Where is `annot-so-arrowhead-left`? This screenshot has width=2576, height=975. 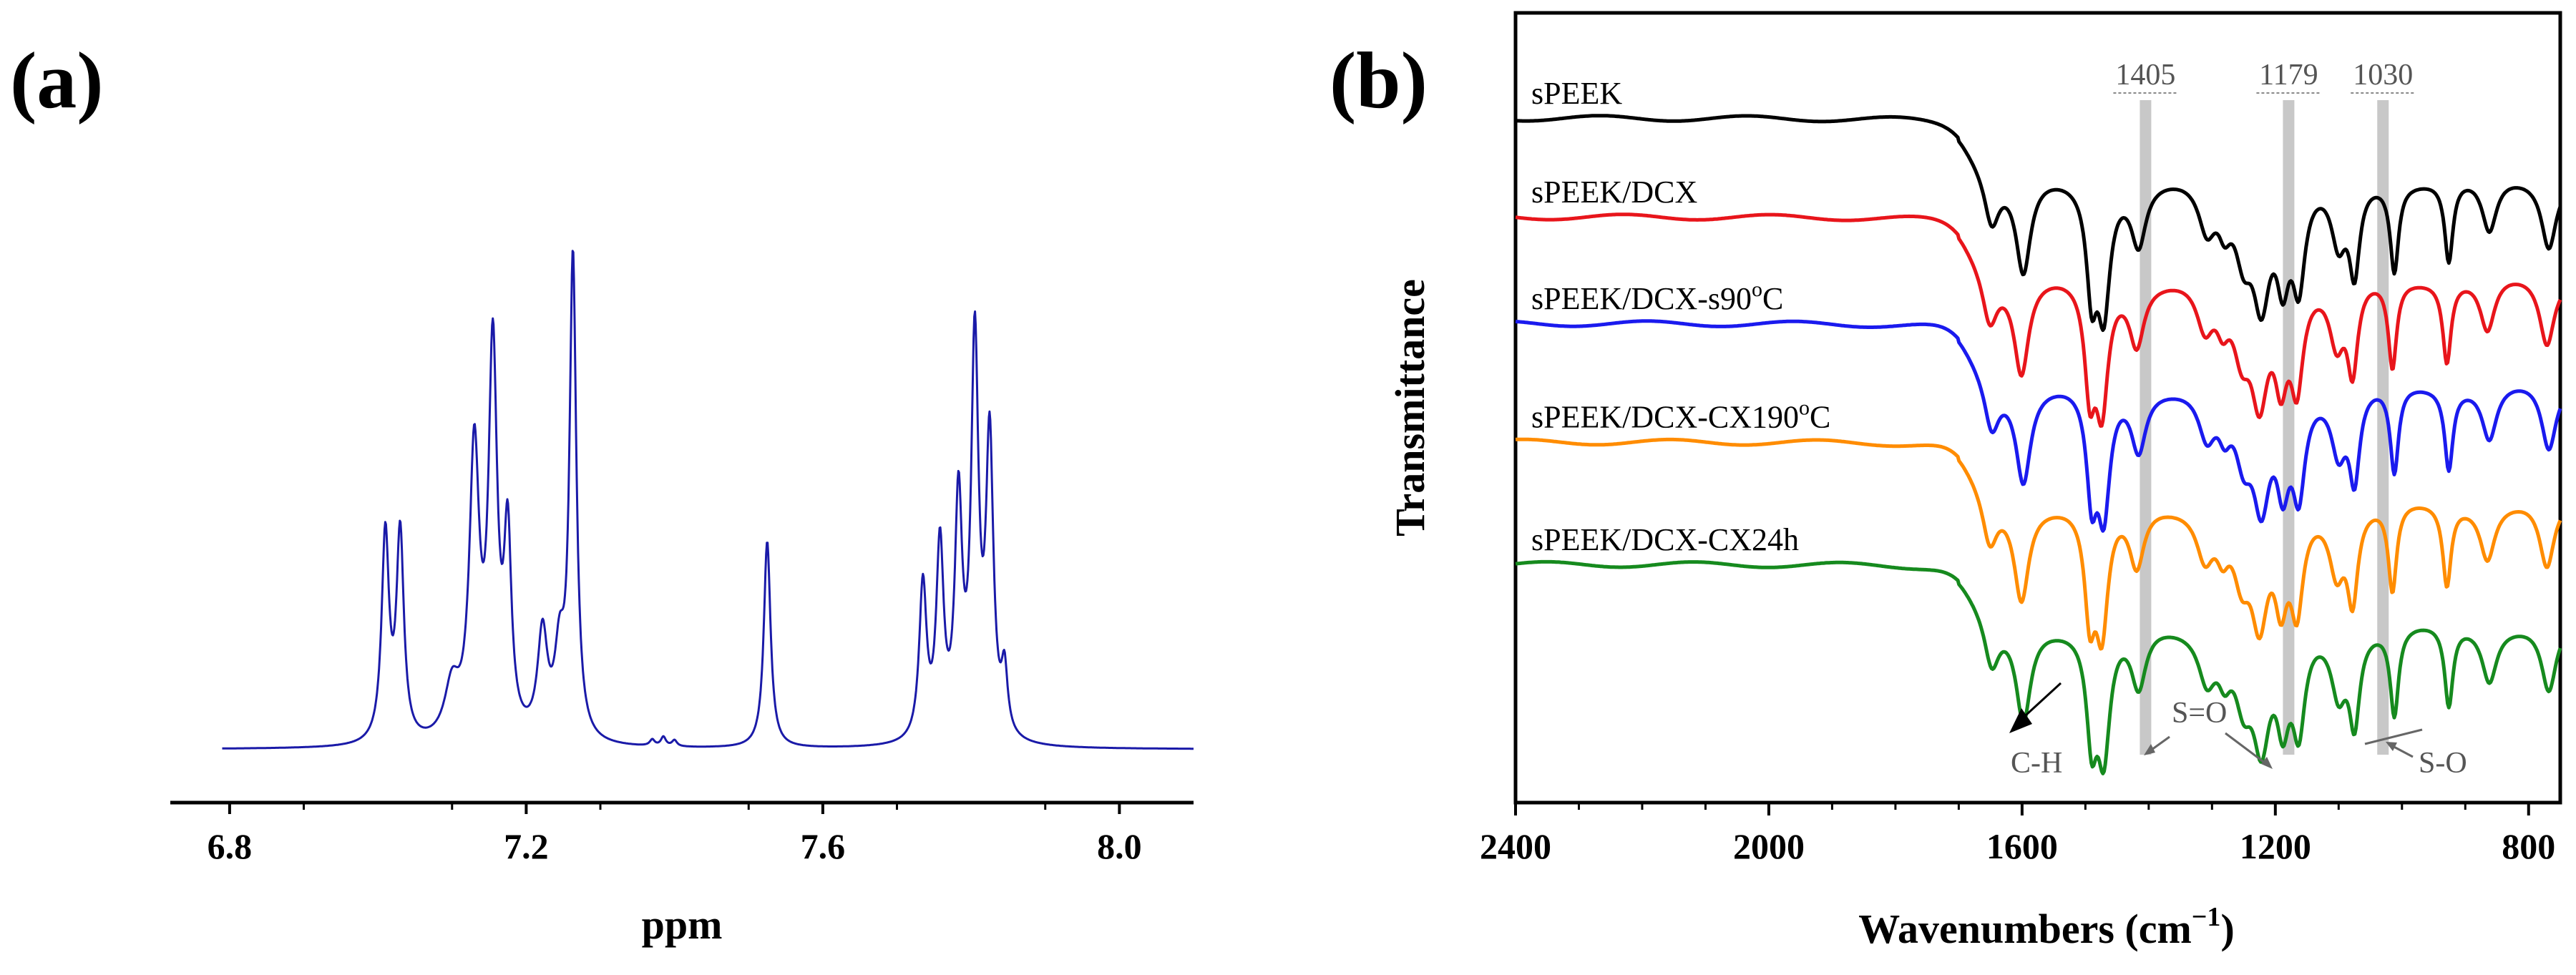 annot-so-arrowhead-left is located at coordinates (2149, 749).